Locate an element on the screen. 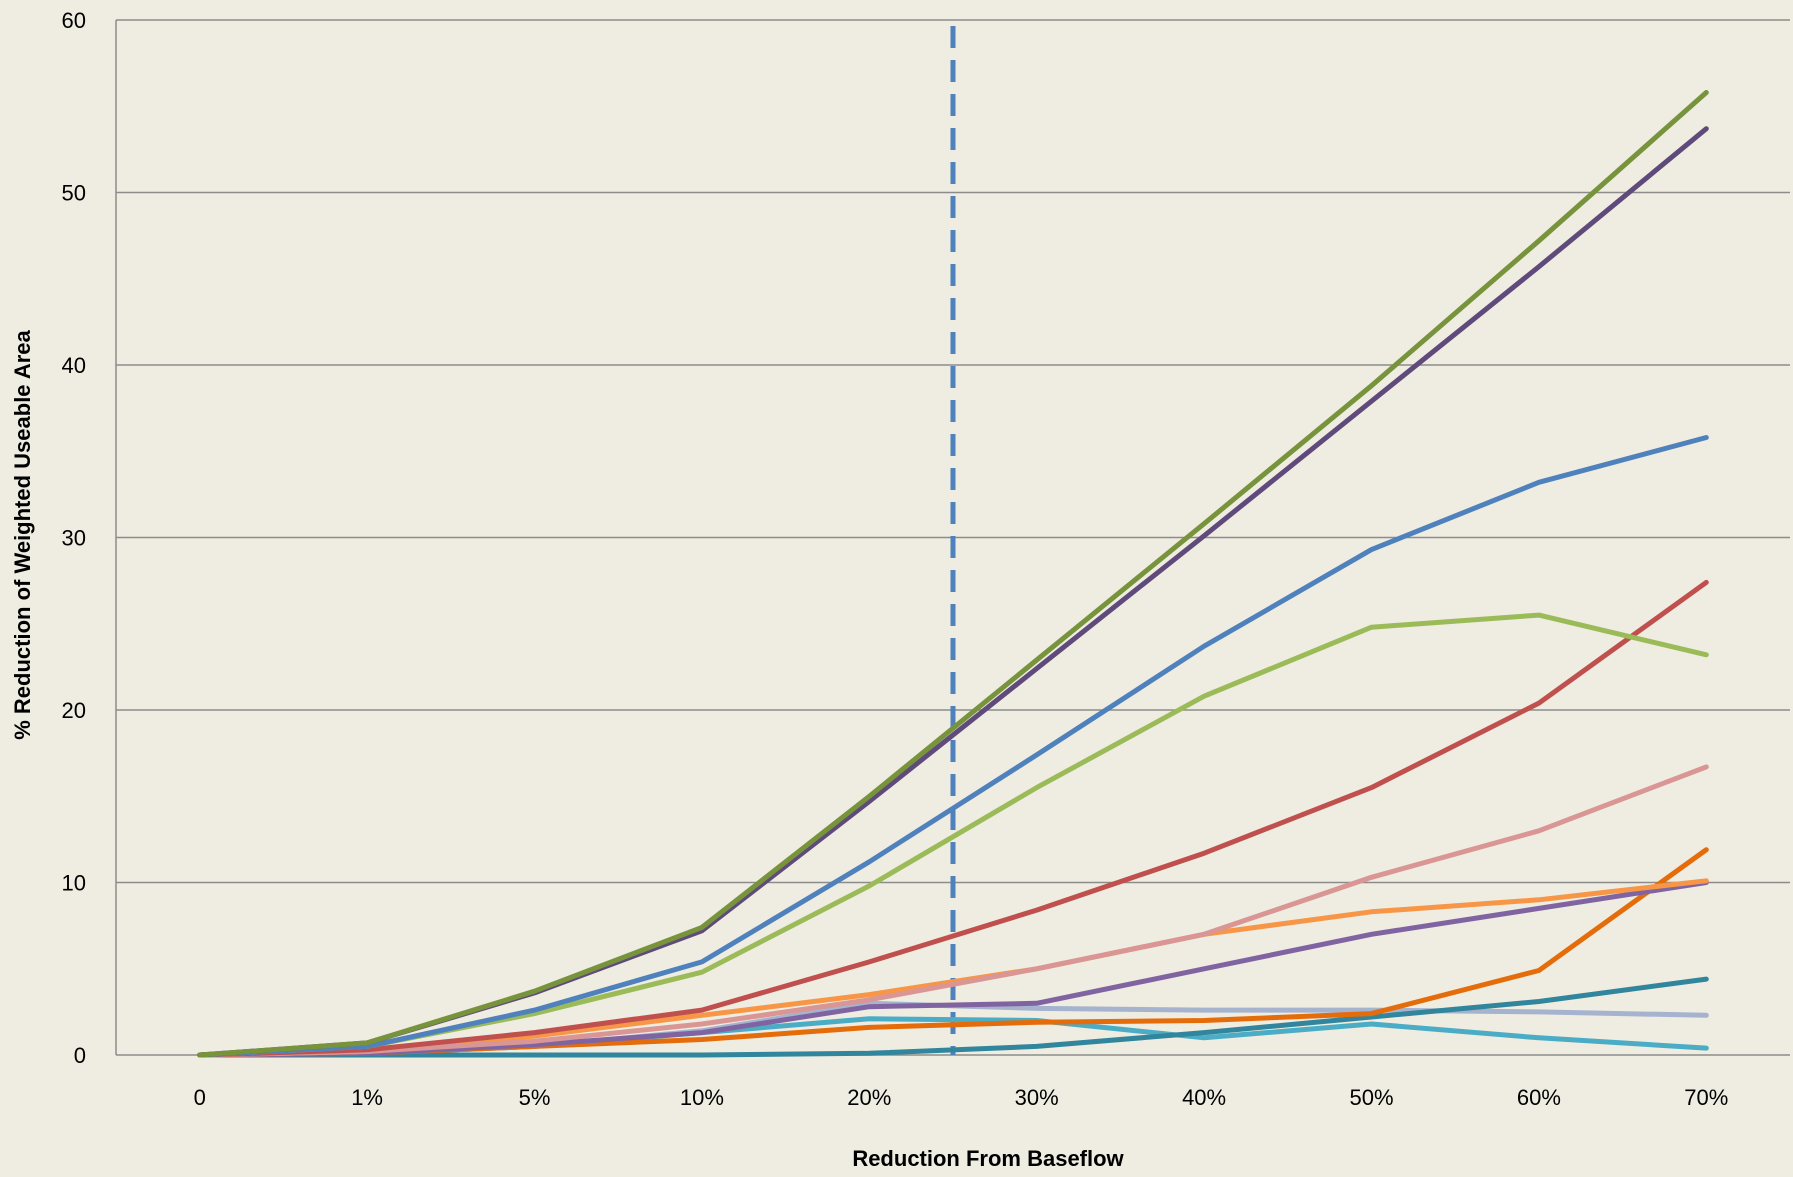 This screenshot has width=1793, height=1177. y-tick-label: 30 is located at coordinates (74, 538).